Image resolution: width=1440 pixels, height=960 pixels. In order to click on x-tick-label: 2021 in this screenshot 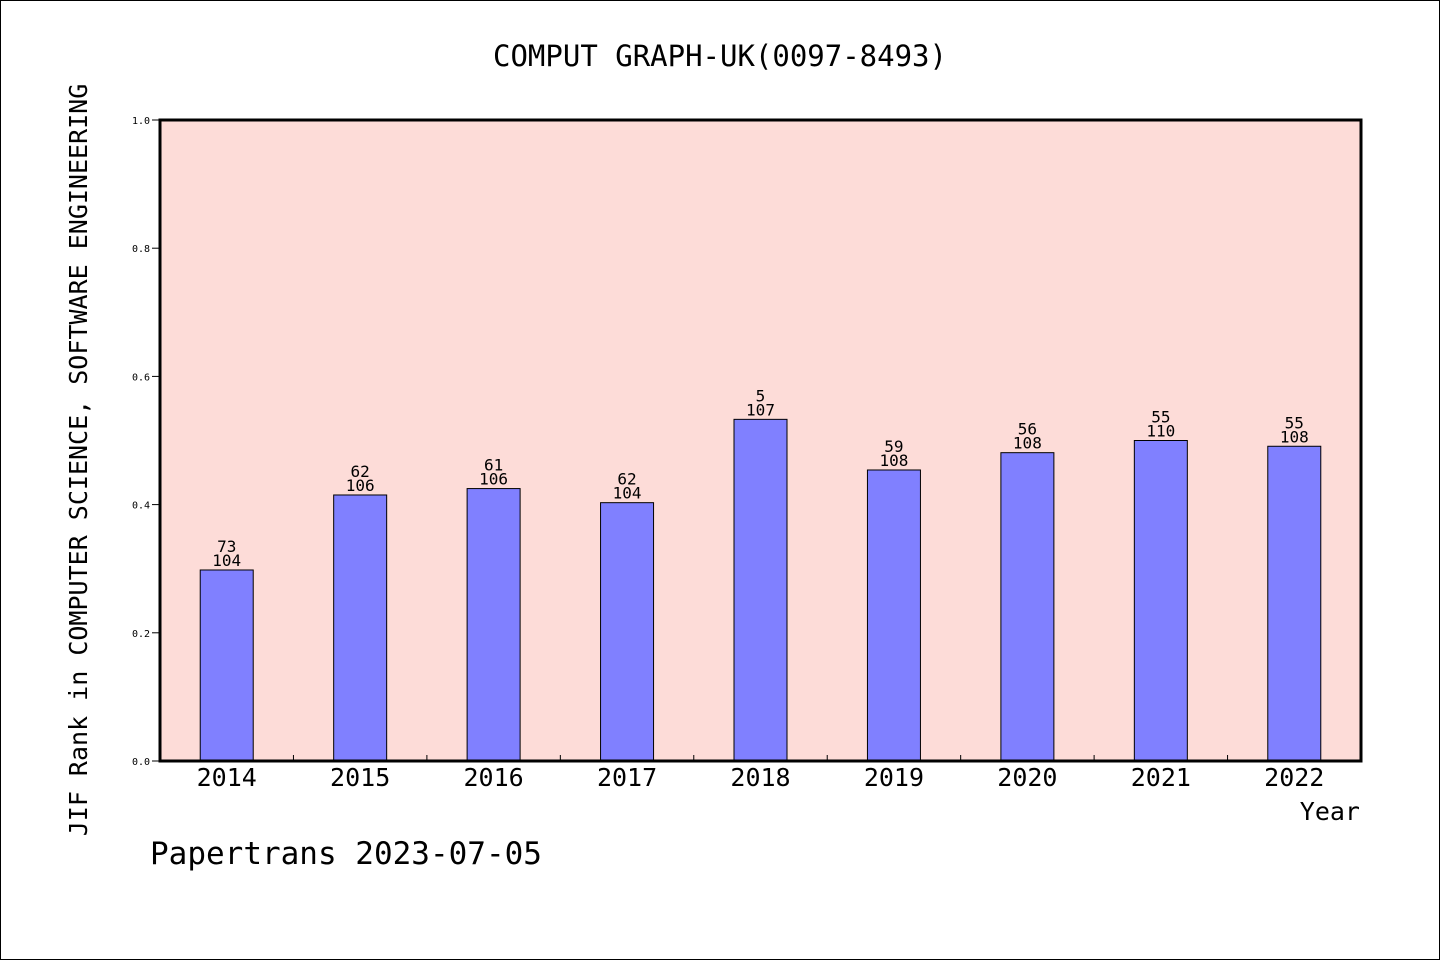, I will do `click(1161, 777)`.